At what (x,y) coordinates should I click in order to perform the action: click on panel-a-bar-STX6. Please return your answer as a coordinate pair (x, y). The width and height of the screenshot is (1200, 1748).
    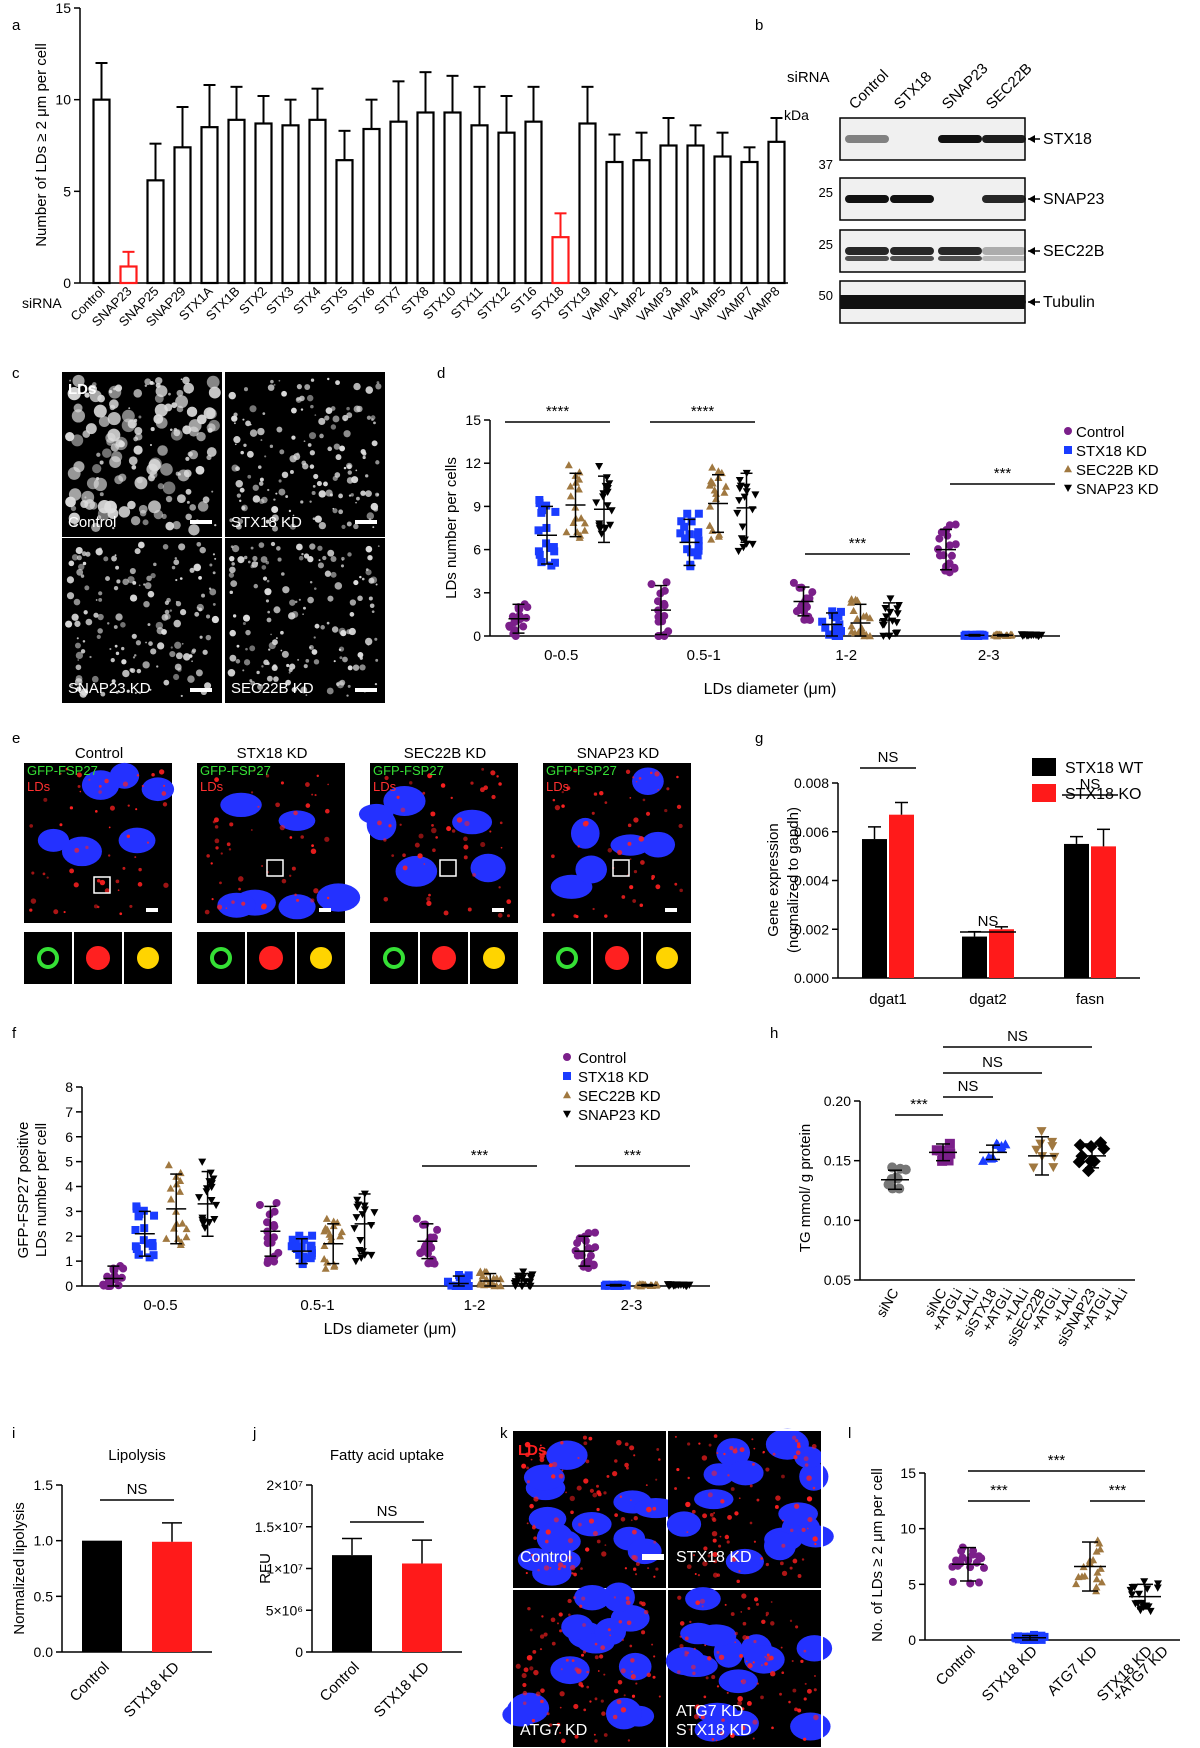
    Looking at the image, I should click on (371, 206).